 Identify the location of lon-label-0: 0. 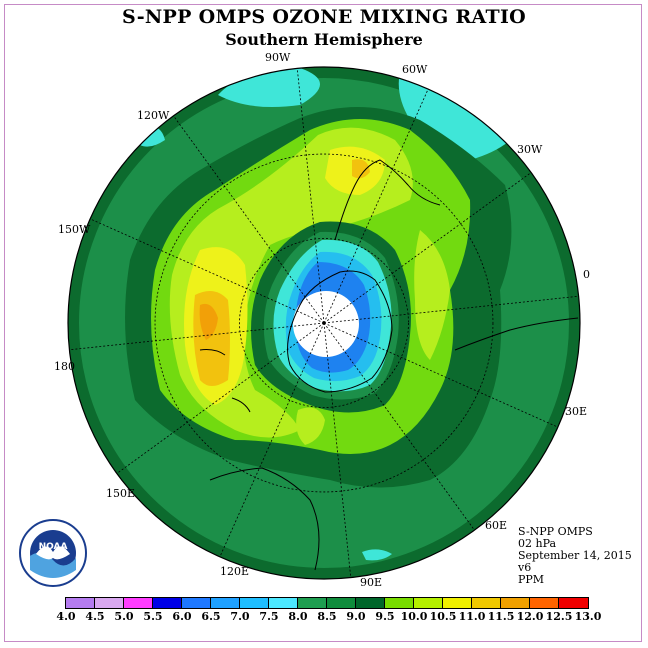
(586, 274).